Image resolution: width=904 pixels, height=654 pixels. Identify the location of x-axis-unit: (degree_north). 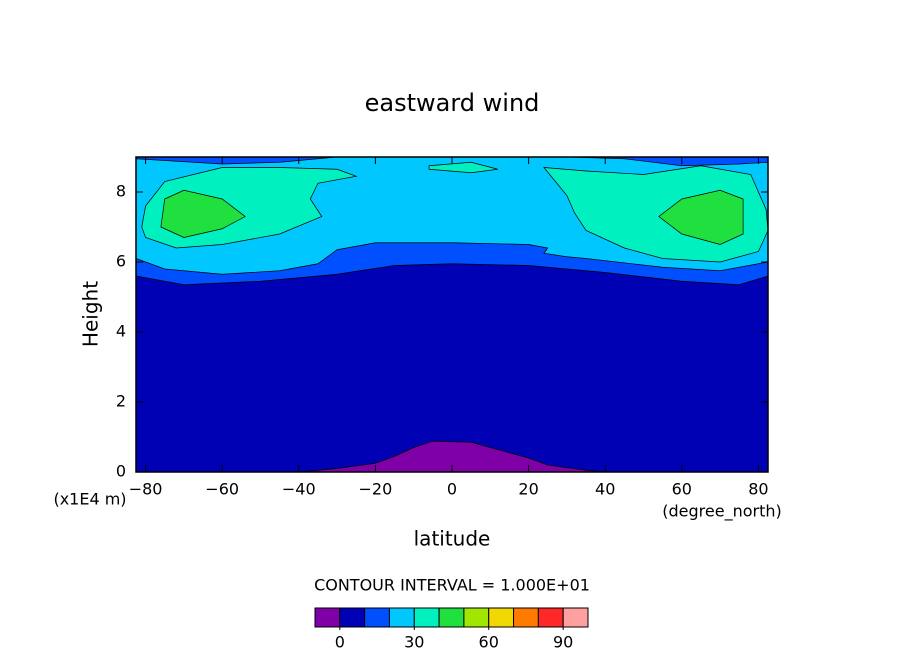
(721, 512).